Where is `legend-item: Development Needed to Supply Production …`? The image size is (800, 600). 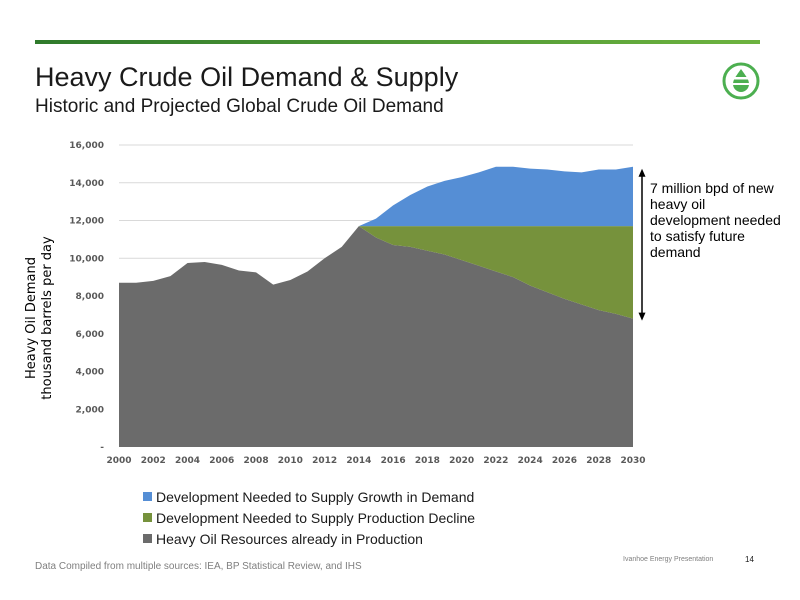 legend-item: Development Needed to Supply Production … is located at coordinates (309, 517).